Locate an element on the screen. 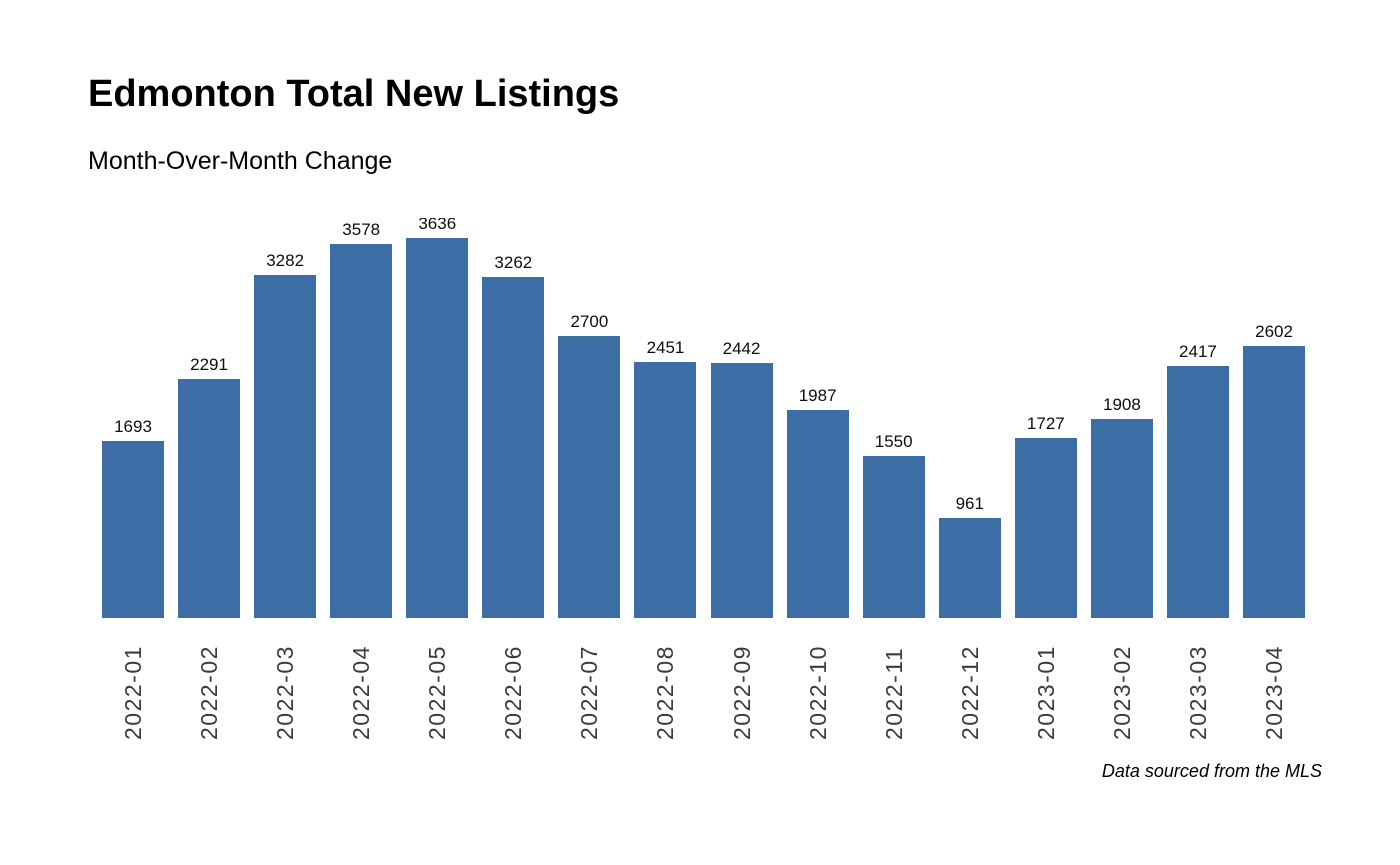 Image resolution: width=1400 pixels, height=865 pixels. bar-value-label: 3636 is located at coordinates (437, 225).